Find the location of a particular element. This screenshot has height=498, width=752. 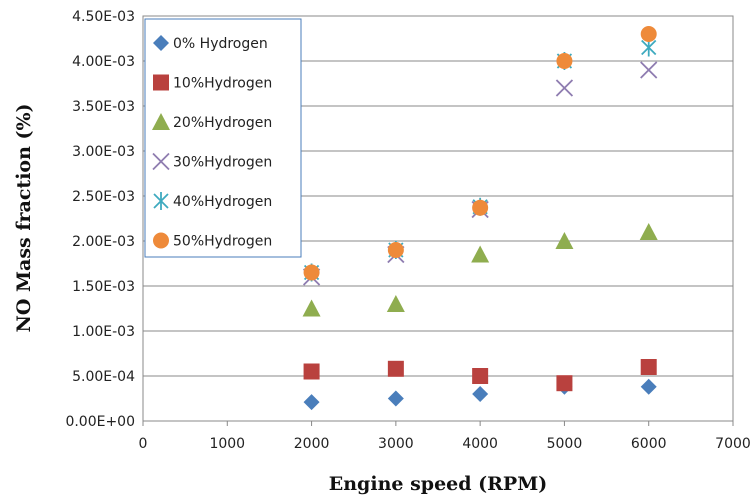

legend-label: 10%Hydrogen is located at coordinates (222, 84).